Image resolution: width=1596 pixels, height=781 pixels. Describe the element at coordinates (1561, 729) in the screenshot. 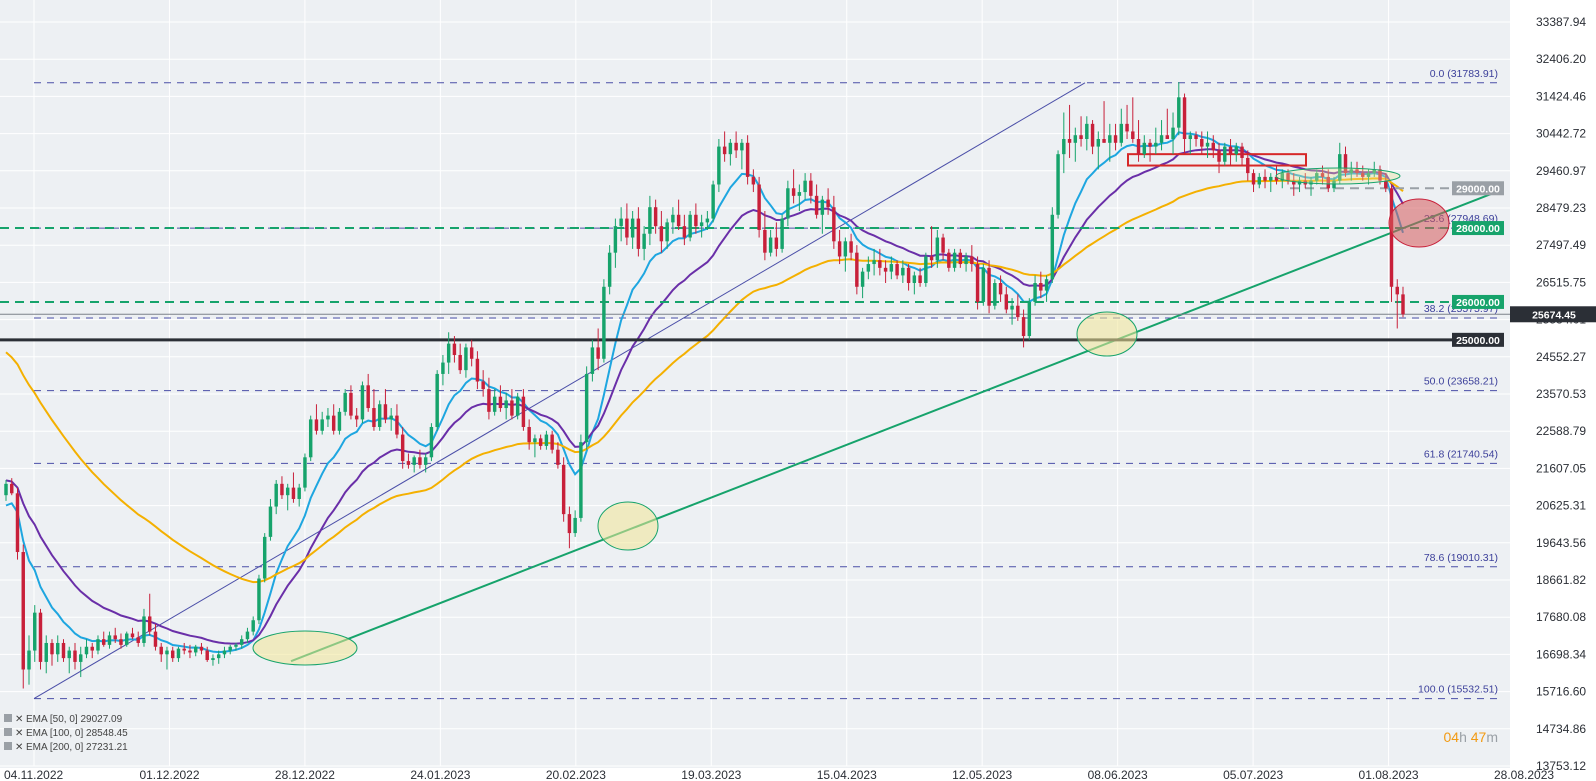

I see `y-tick-label: 14734.86` at that location.